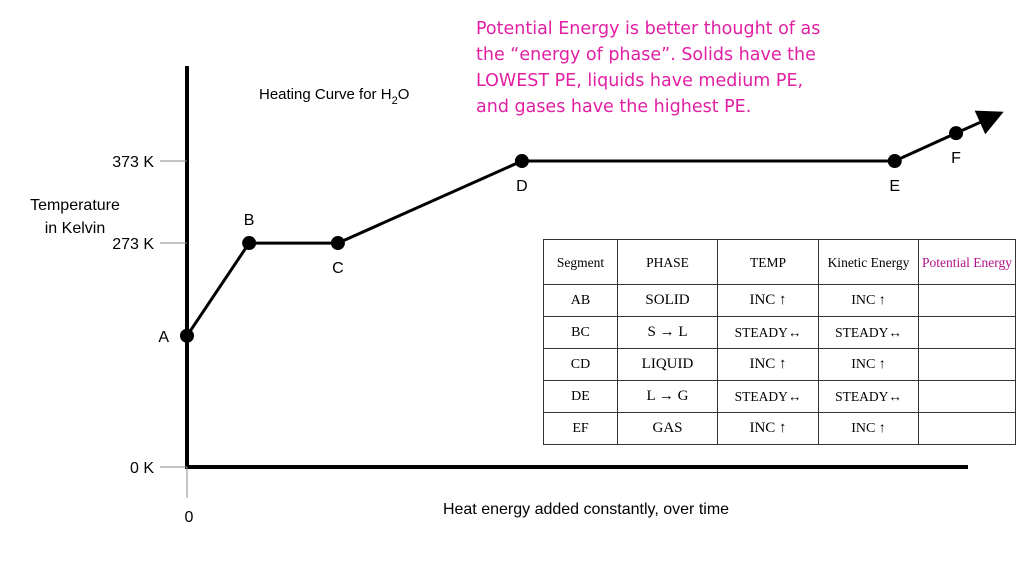 The width and height of the screenshot is (1024, 576). I want to click on y-tick-label-0: 0 K, so click(142, 468).